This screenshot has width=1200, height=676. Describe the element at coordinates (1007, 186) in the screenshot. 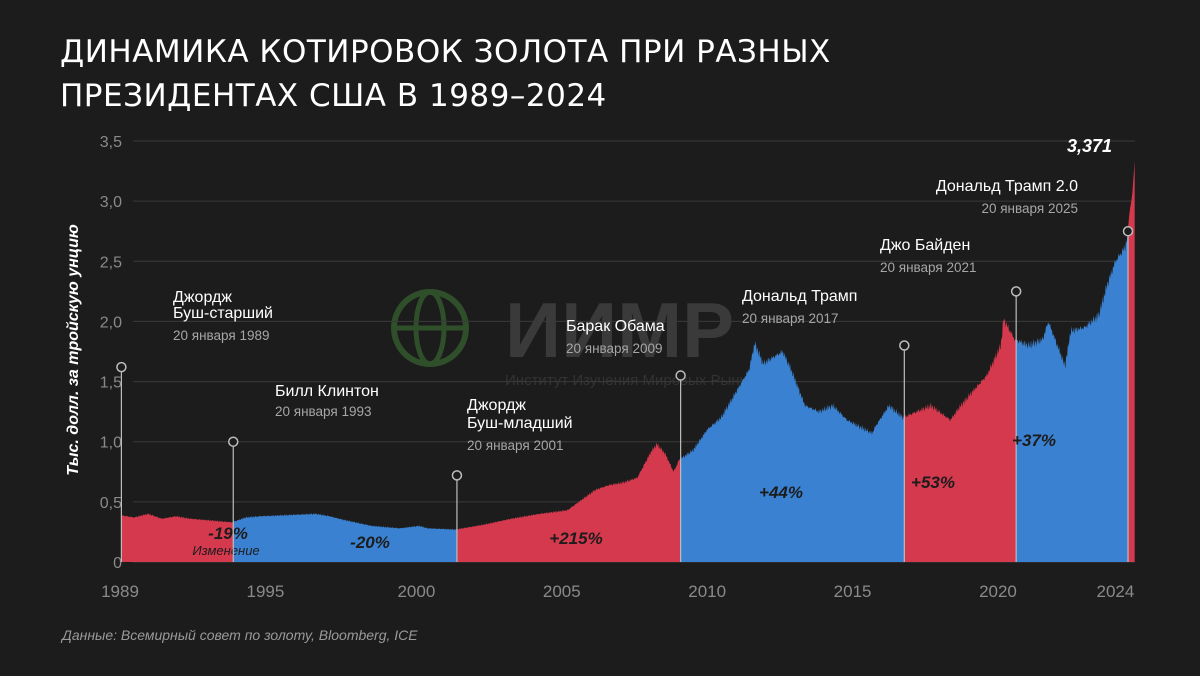

I see `president-name: Дональд Трамп 2.0` at that location.